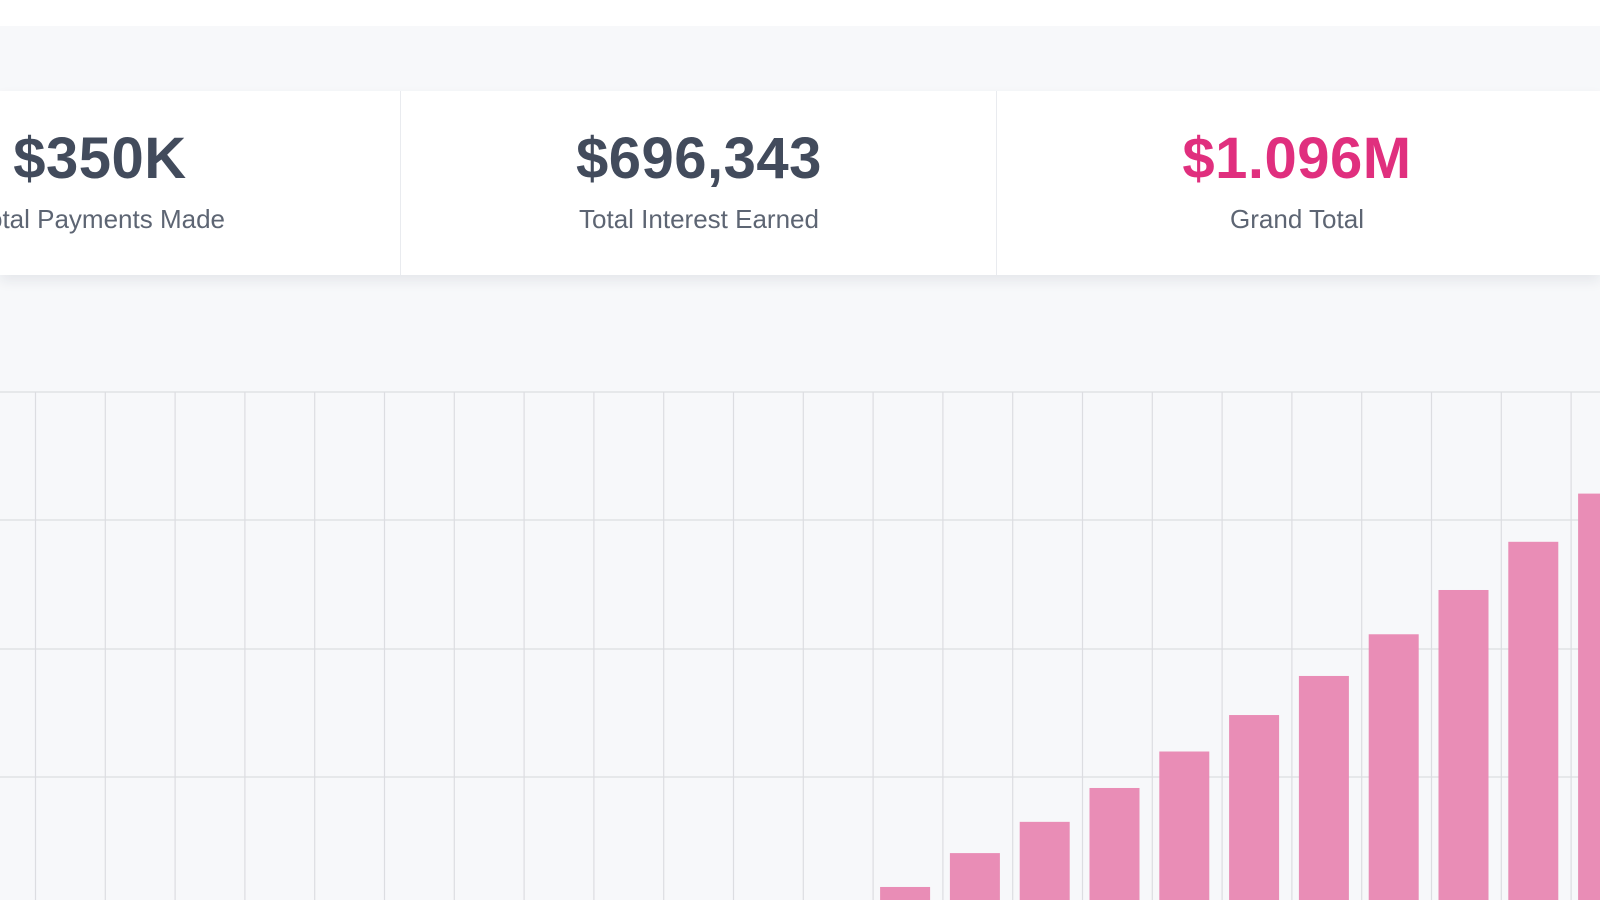  I want to click on total-payments-label: Total Payments Made, so click(112, 219).